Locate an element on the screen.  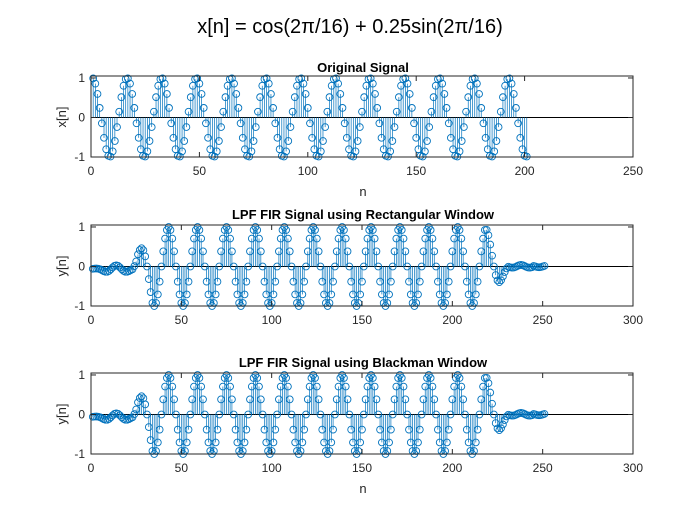
x-tick-label: 100 is located at coordinates (272, 468).